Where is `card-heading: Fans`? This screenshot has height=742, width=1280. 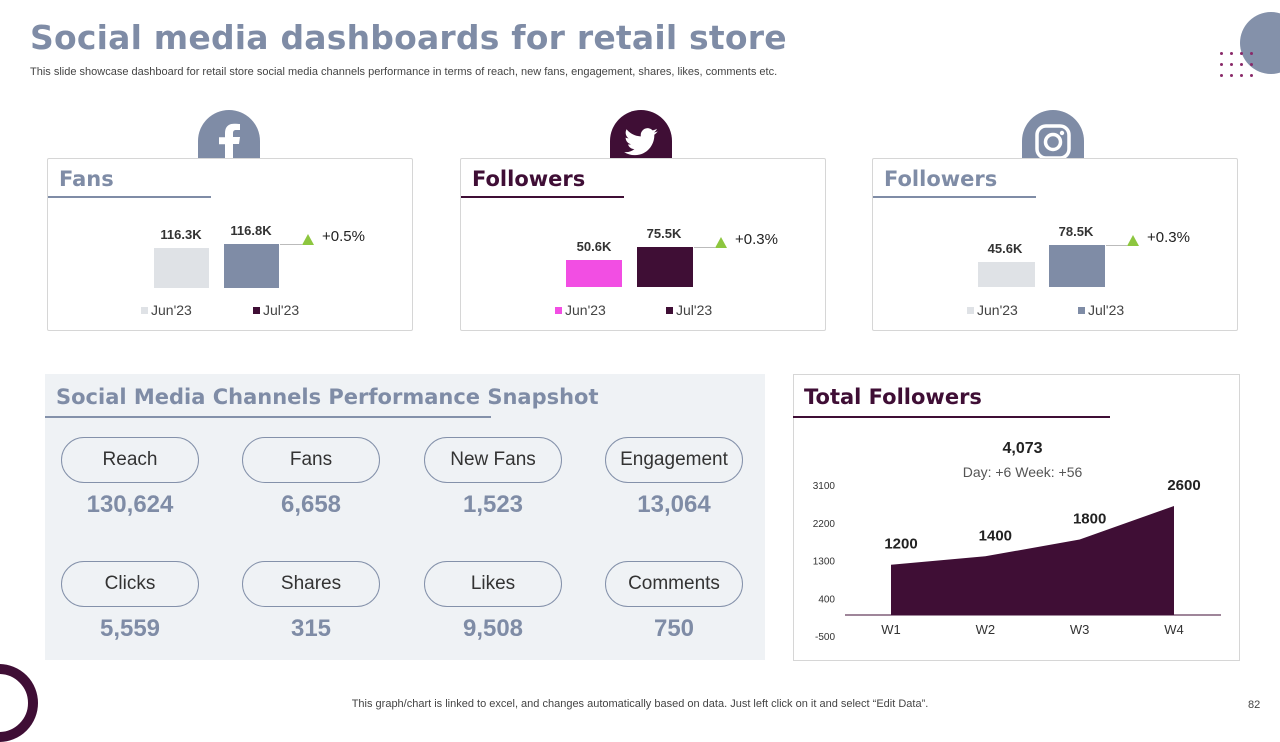 card-heading: Fans is located at coordinates (86, 179).